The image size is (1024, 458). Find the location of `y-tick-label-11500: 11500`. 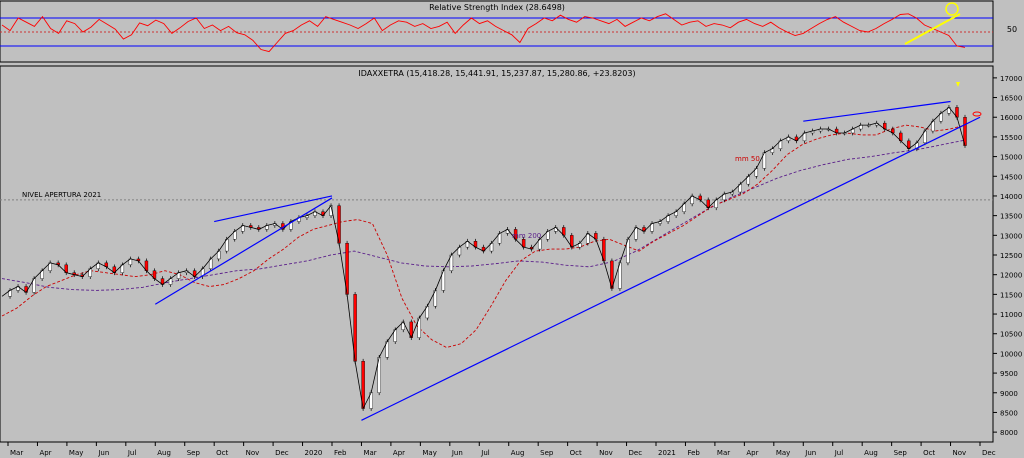

y-tick-label-11500: 11500 is located at coordinates (1011, 295).